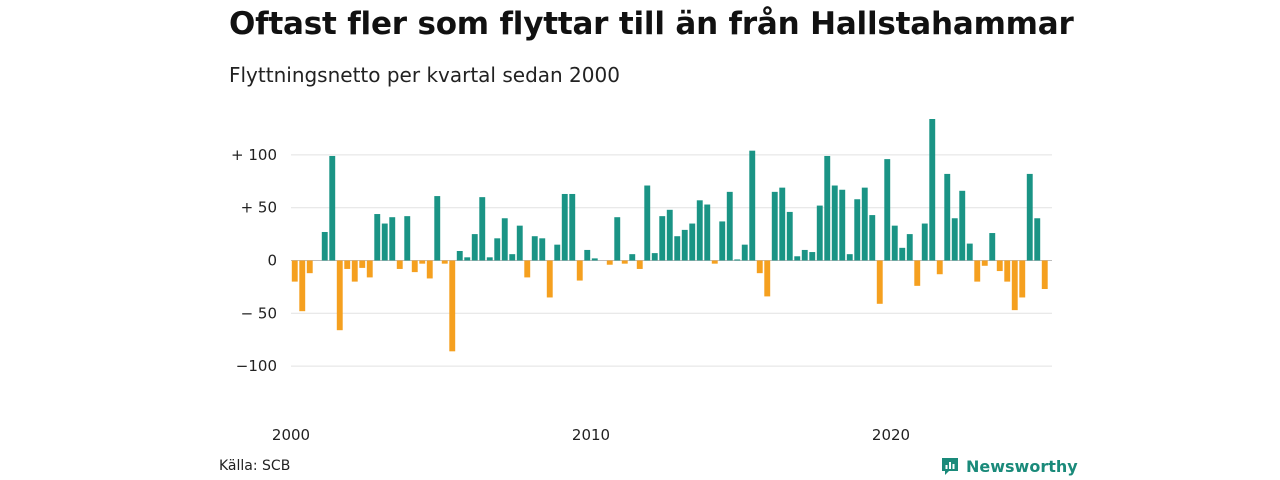 Image resolution: width=1280 pixels, height=480 pixels. I want to click on y-tick-label: + 50, so click(259, 208).